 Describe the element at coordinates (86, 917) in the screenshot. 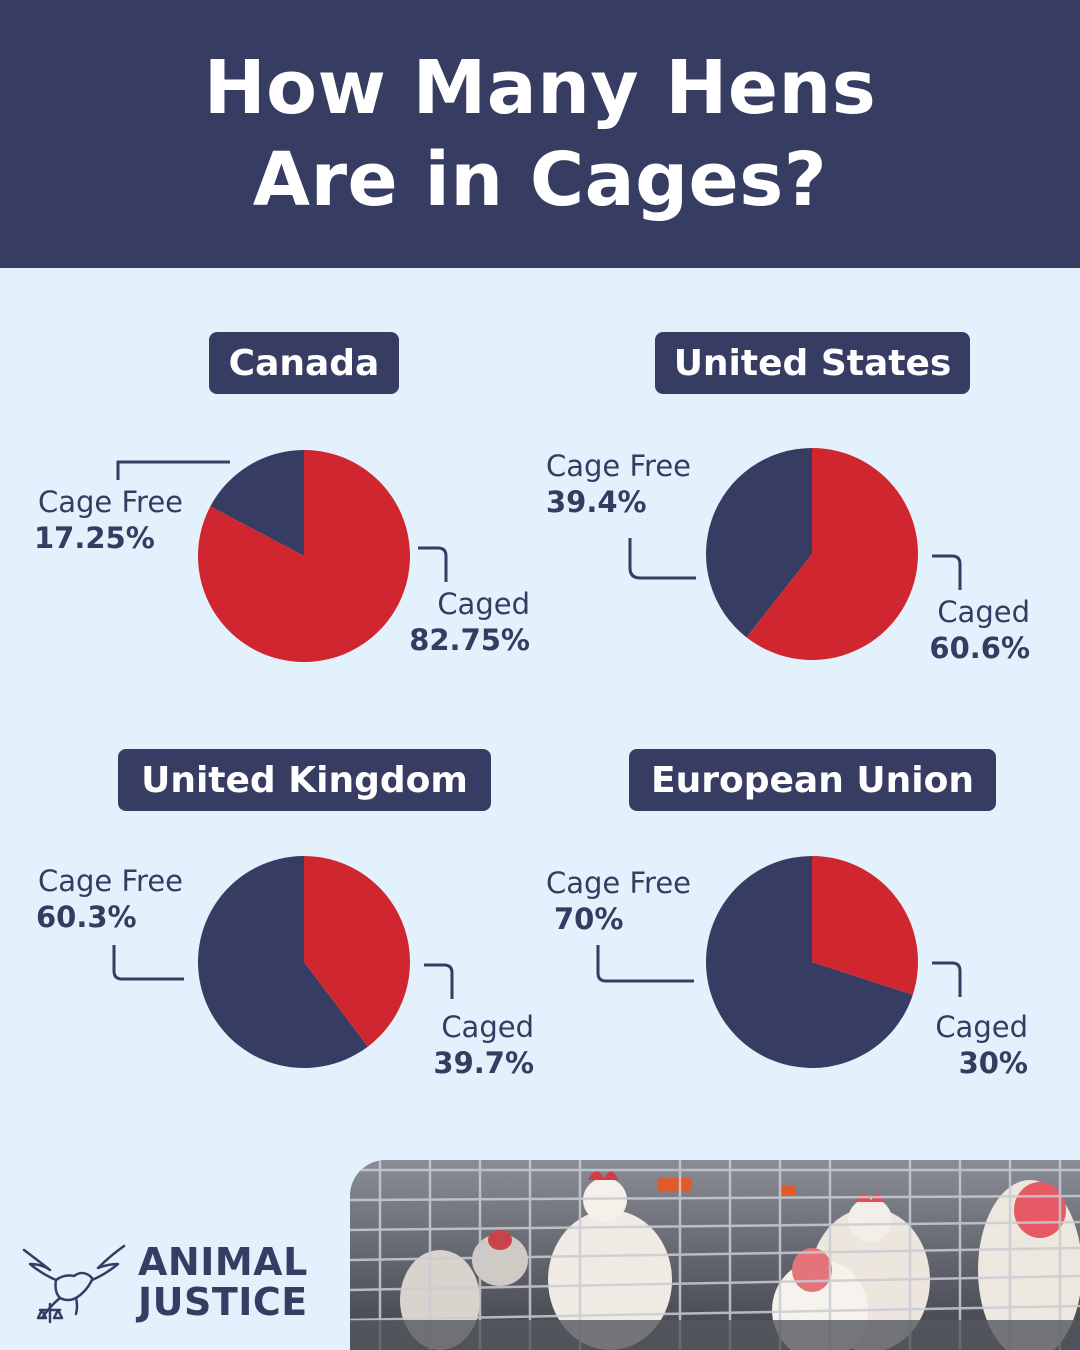

I see `slice-value: 60.3%` at that location.